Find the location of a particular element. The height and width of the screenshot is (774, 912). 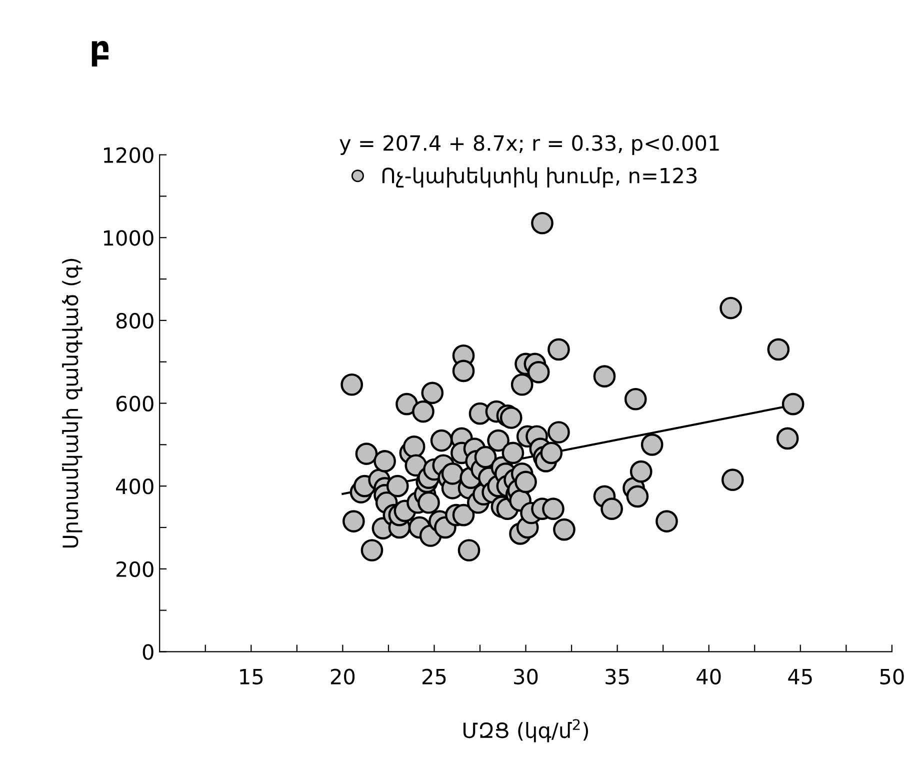

x-tick-label: 30 is located at coordinates (526, 676).